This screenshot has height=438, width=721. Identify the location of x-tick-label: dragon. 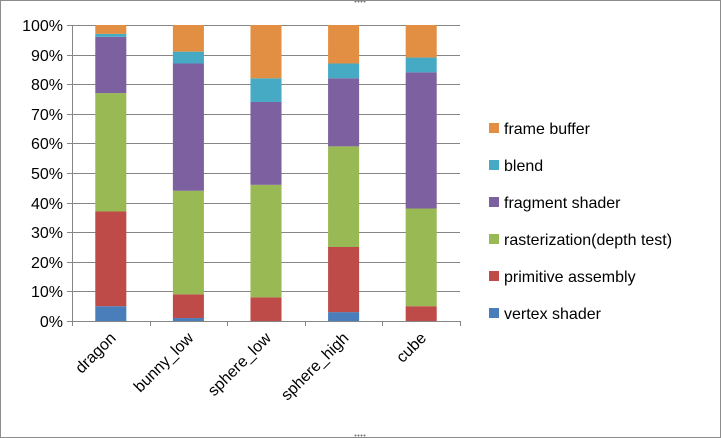
(95, 353).